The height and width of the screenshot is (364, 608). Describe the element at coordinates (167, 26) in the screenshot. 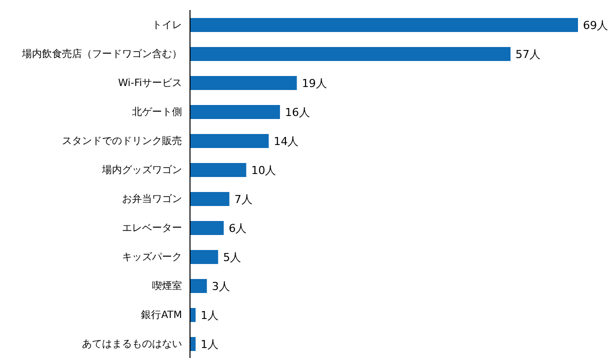

I see `y-tick-label: トイレ` at that location.